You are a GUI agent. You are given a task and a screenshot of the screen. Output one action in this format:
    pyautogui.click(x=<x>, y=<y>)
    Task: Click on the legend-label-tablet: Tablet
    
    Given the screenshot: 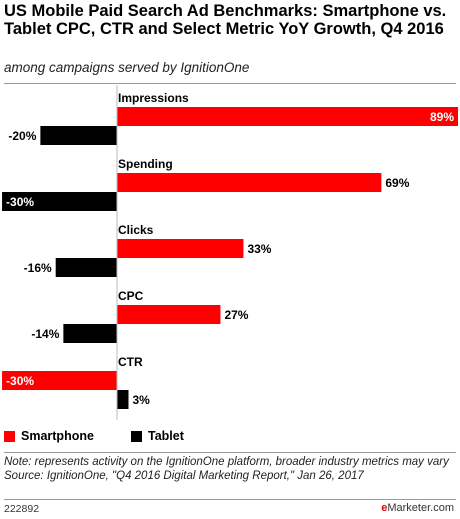 What is the action you would take?
    pyautogui.click(x=166, y=436)
    